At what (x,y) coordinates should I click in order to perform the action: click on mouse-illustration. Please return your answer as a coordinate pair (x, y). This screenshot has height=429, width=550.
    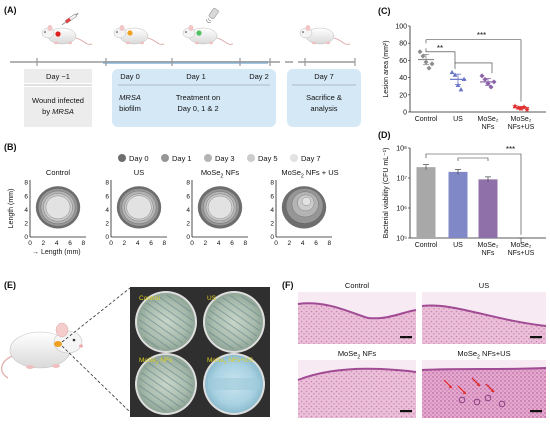
    Looking at the image, I should click on (42, 350).